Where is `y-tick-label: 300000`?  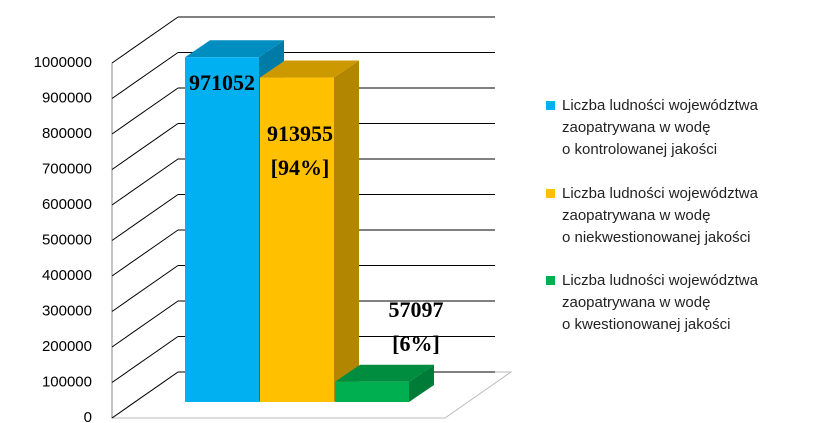 y-tick-label: 300000 is located at coordinates (67, 310).